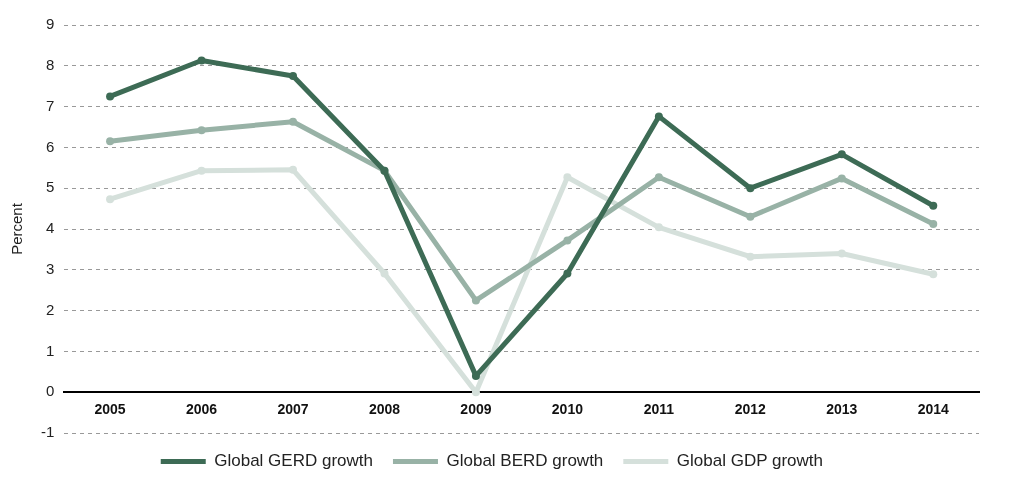 The image size is (1009, 480). What do you see at coordinates (293, 409) in the screenshot?
I see `x-tick-label: 2007` at bounding box center [293, 409].